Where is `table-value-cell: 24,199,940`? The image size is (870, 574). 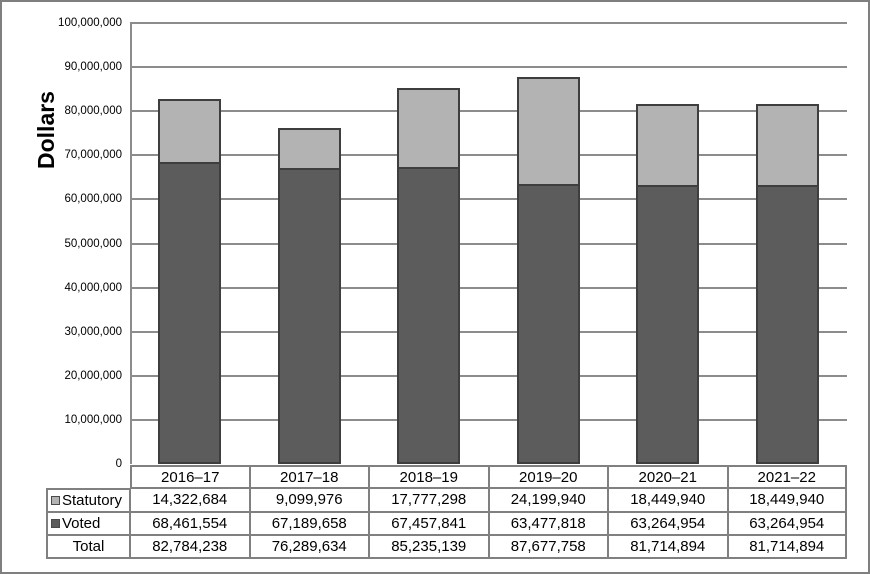
table-value-cell: 24,199,940 is located at coordinates (548, 500).